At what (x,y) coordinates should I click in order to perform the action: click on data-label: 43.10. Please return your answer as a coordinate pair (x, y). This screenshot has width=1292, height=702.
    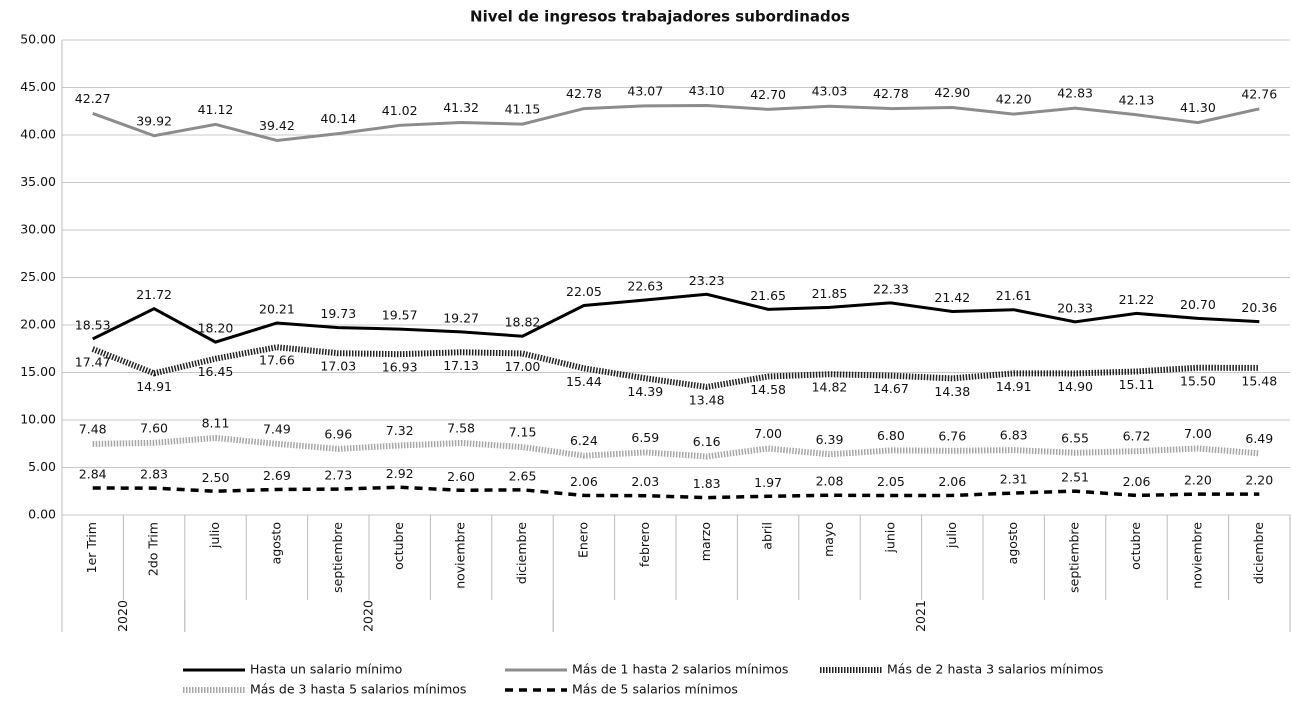
    Looking at the image, I should click on (707, 90).